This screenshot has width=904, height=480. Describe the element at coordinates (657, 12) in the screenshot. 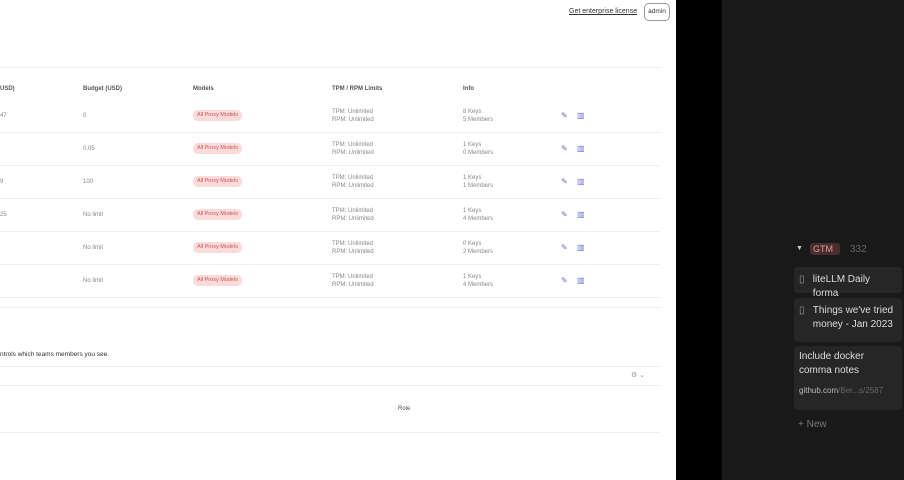

I see `user-menu-button: admin` at that location.